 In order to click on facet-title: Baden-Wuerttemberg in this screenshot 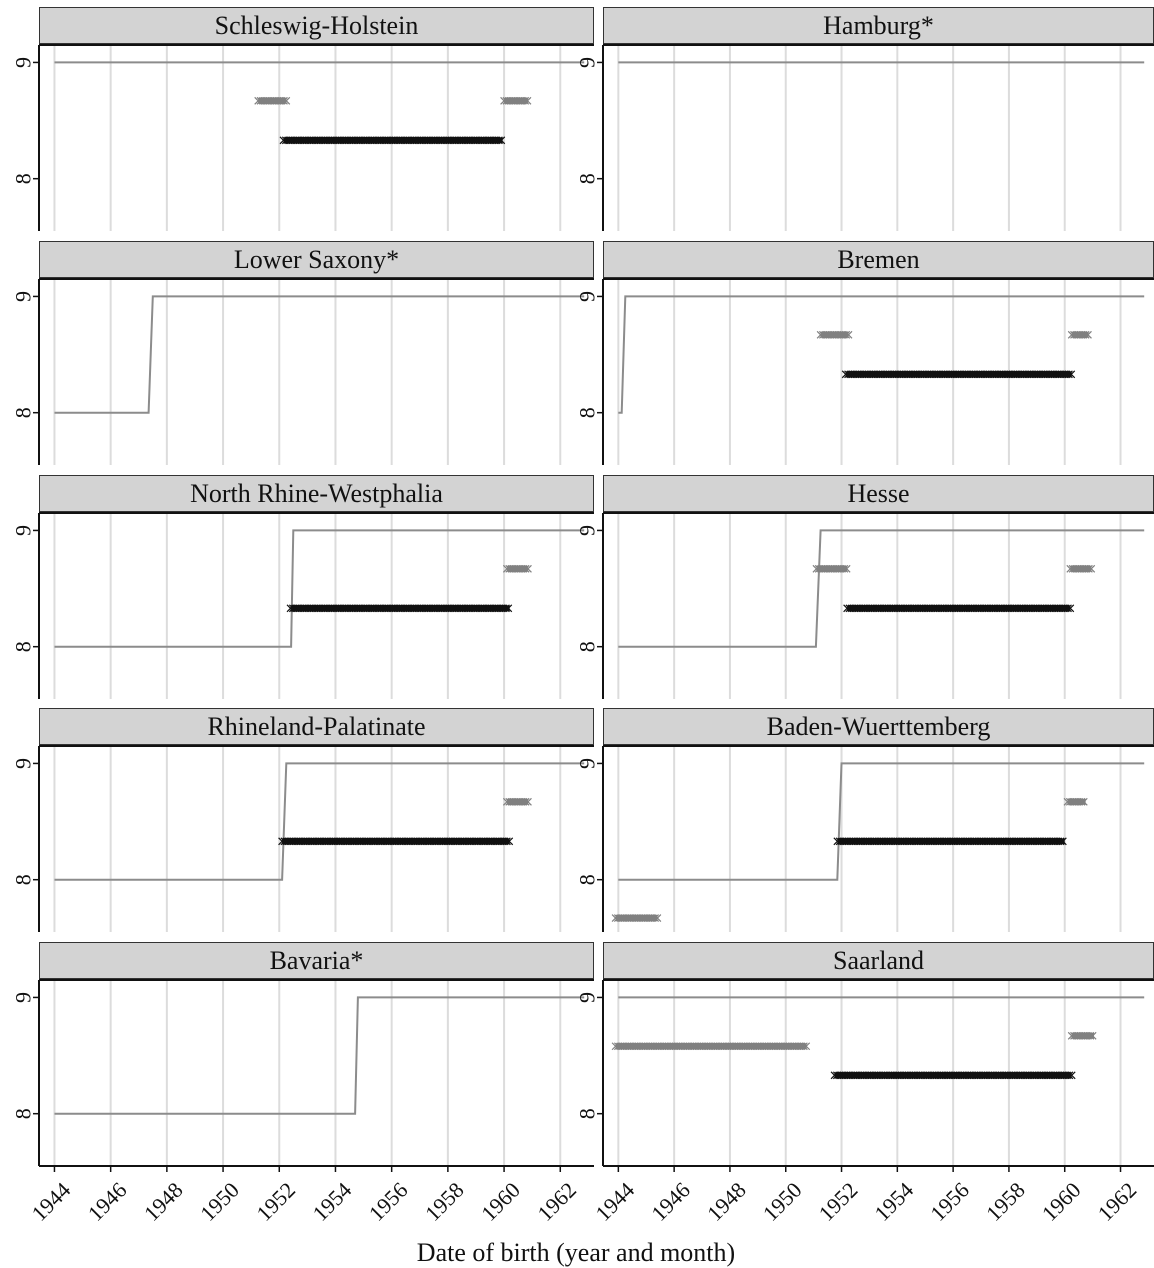, I will do `click(879, 726)`.